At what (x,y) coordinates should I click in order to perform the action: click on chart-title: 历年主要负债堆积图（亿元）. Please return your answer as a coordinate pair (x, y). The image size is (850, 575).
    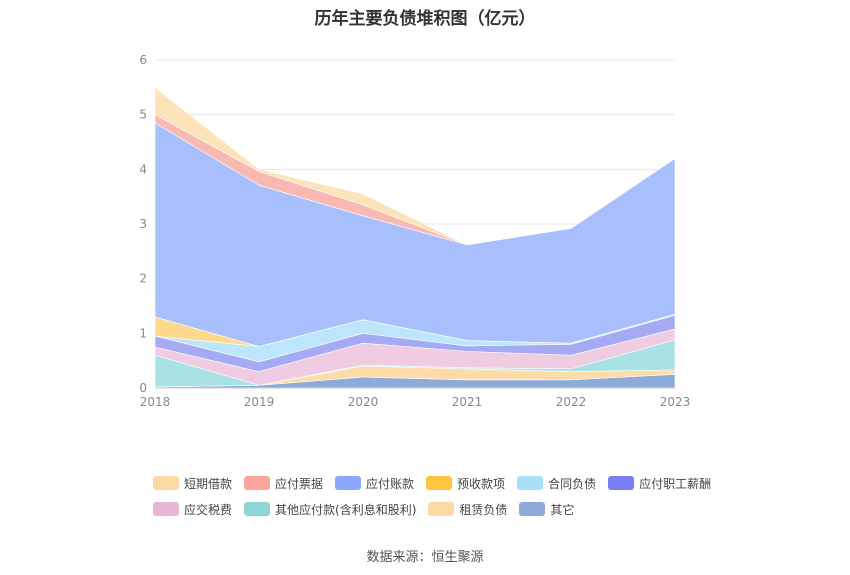
    Looking at the image, I should click on (425, 19).